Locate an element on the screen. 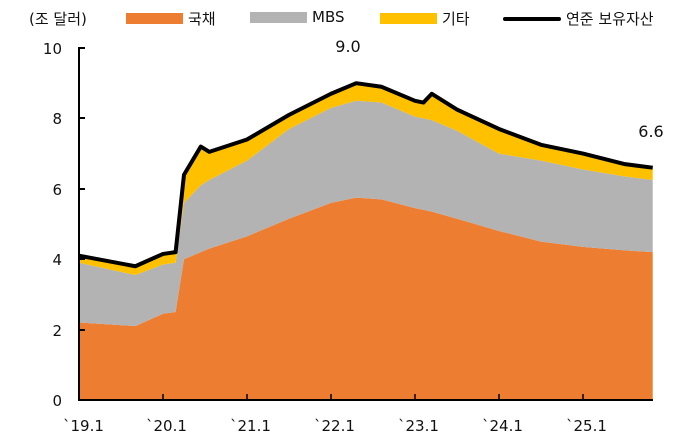 Image resolution: width=675 pixels, height=444 pixels. other-swatch is located at coordinates (408, 18).